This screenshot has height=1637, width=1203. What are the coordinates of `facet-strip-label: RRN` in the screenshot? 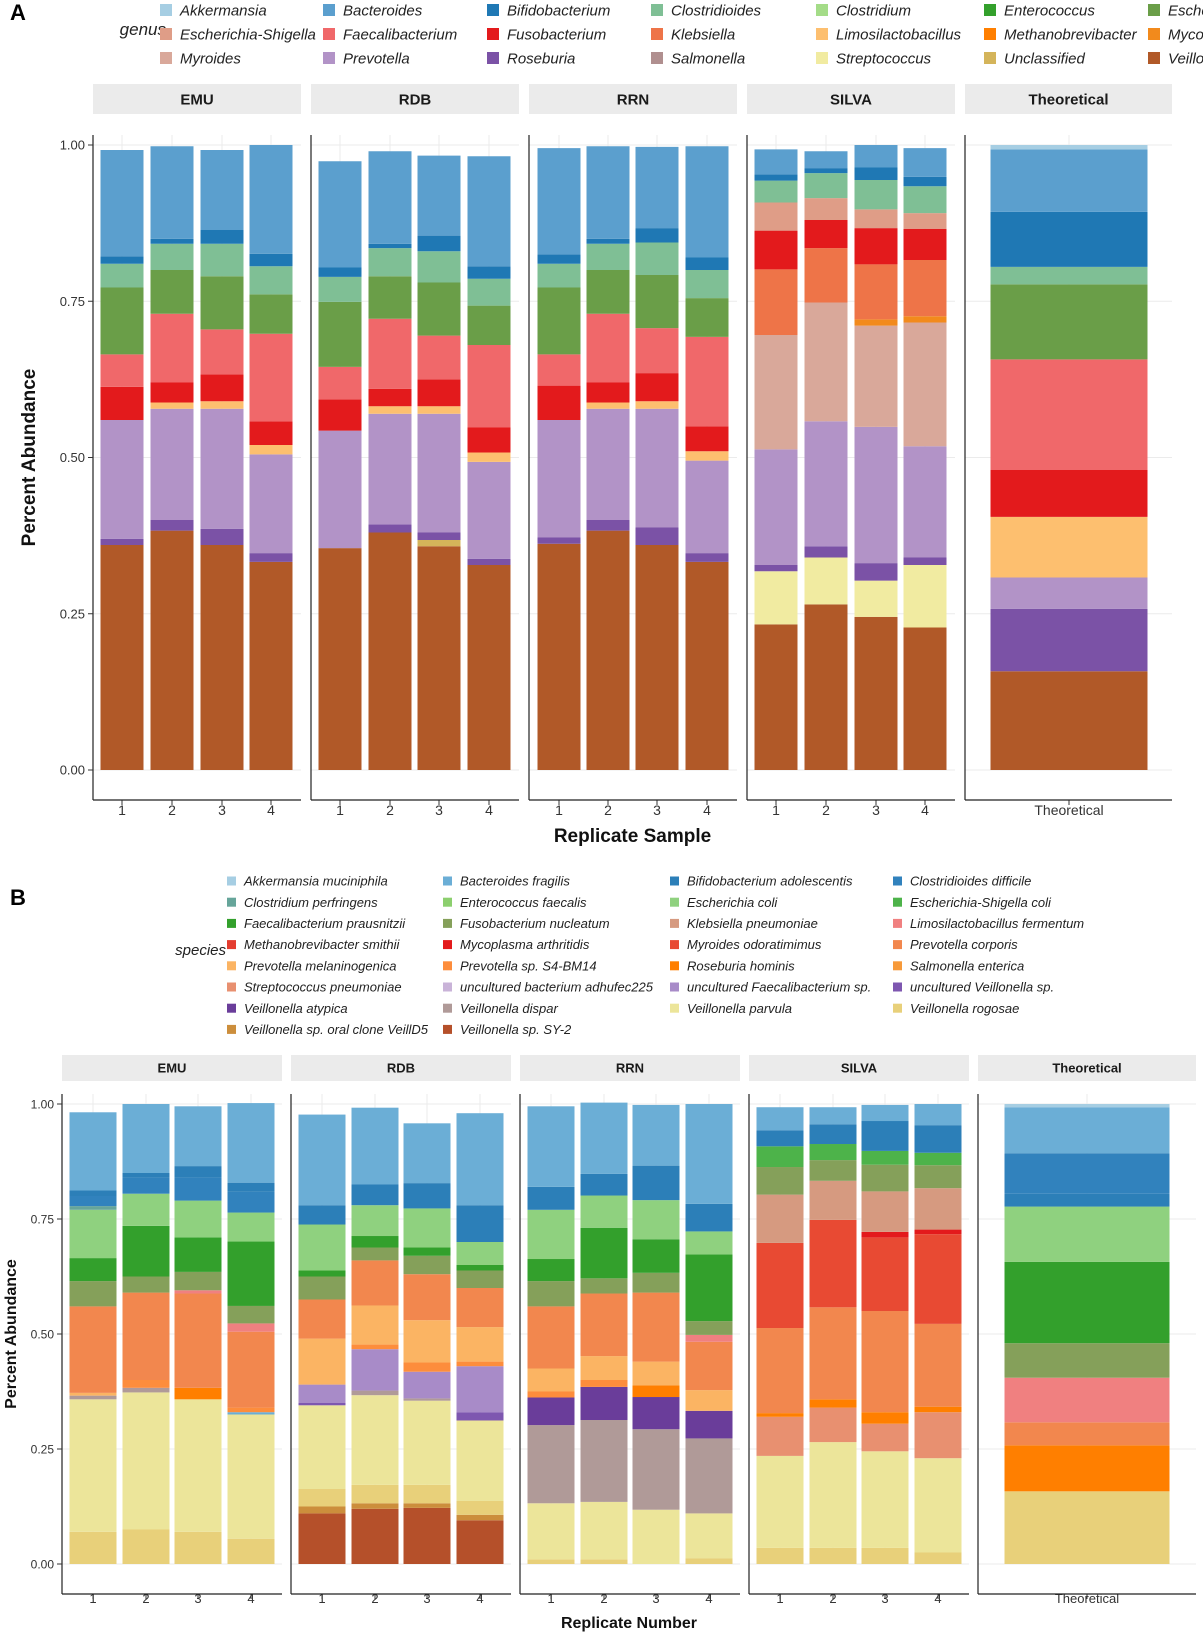 It's located at (630, 1068).